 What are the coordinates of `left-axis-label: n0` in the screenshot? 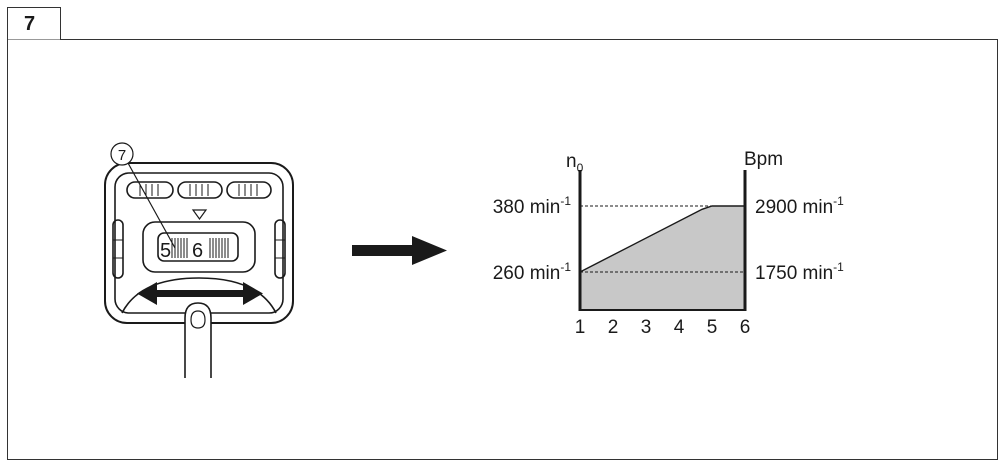 It's located at (575, 163).